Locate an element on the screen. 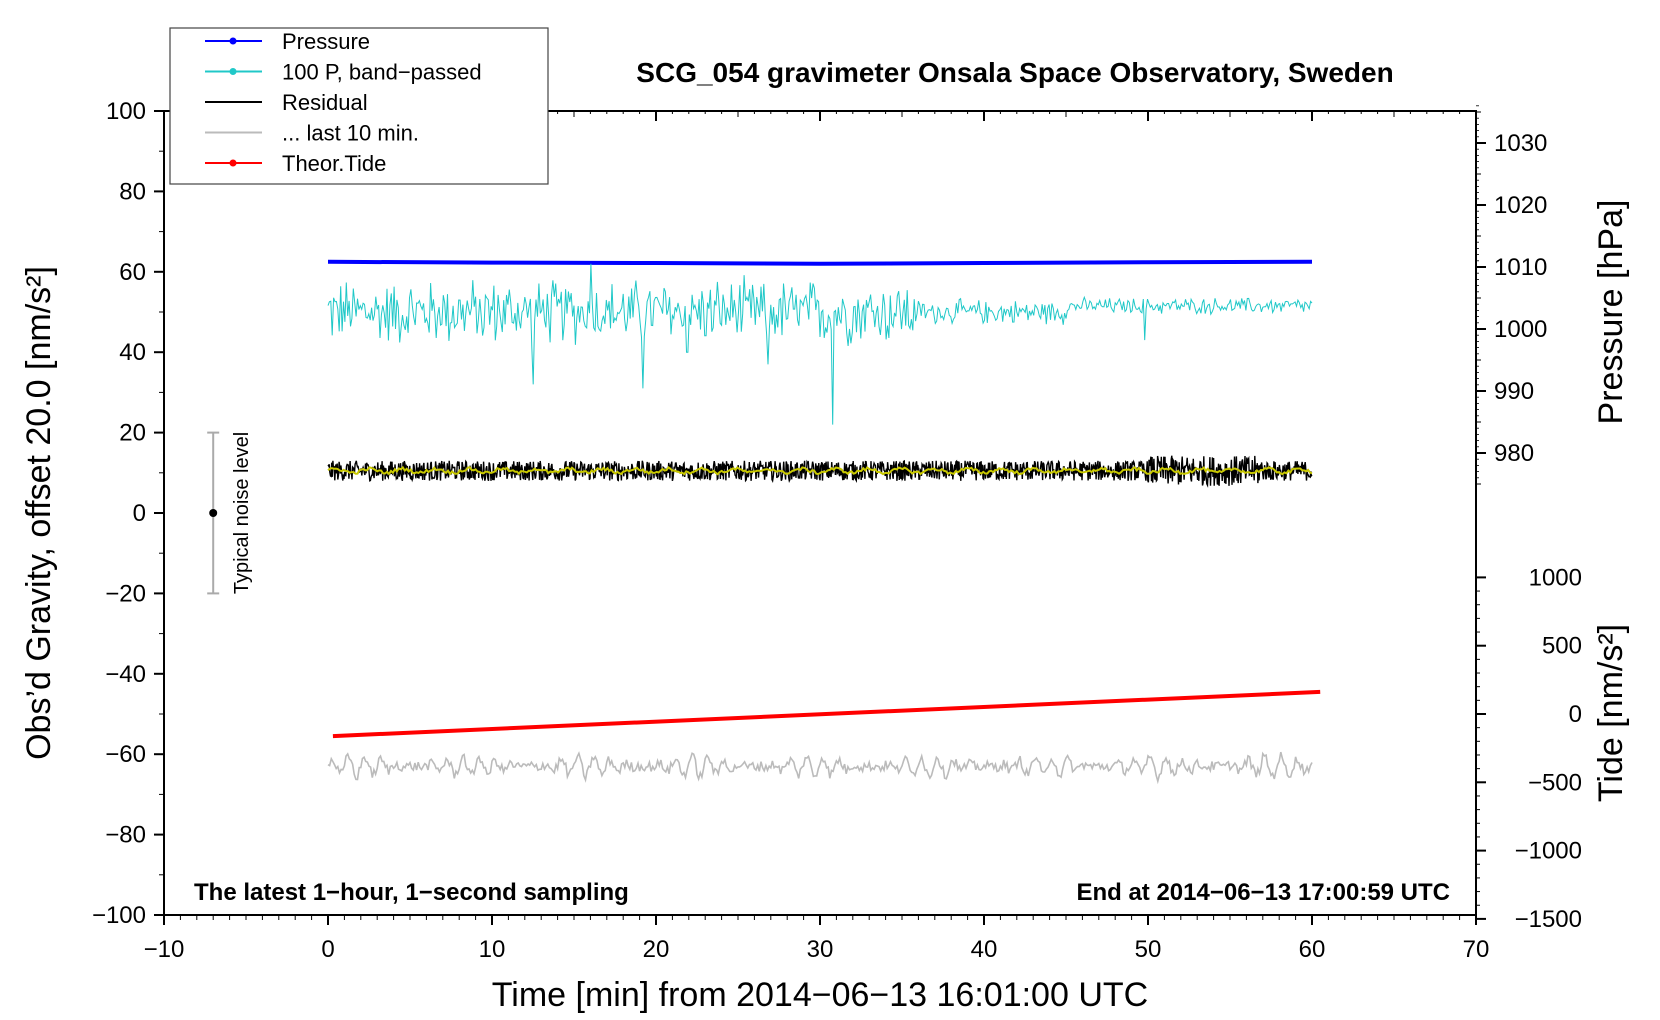 The width and height of the screenshot is (1660, 1020). y-tick-label: 60 is located at coordinates (132, 272).